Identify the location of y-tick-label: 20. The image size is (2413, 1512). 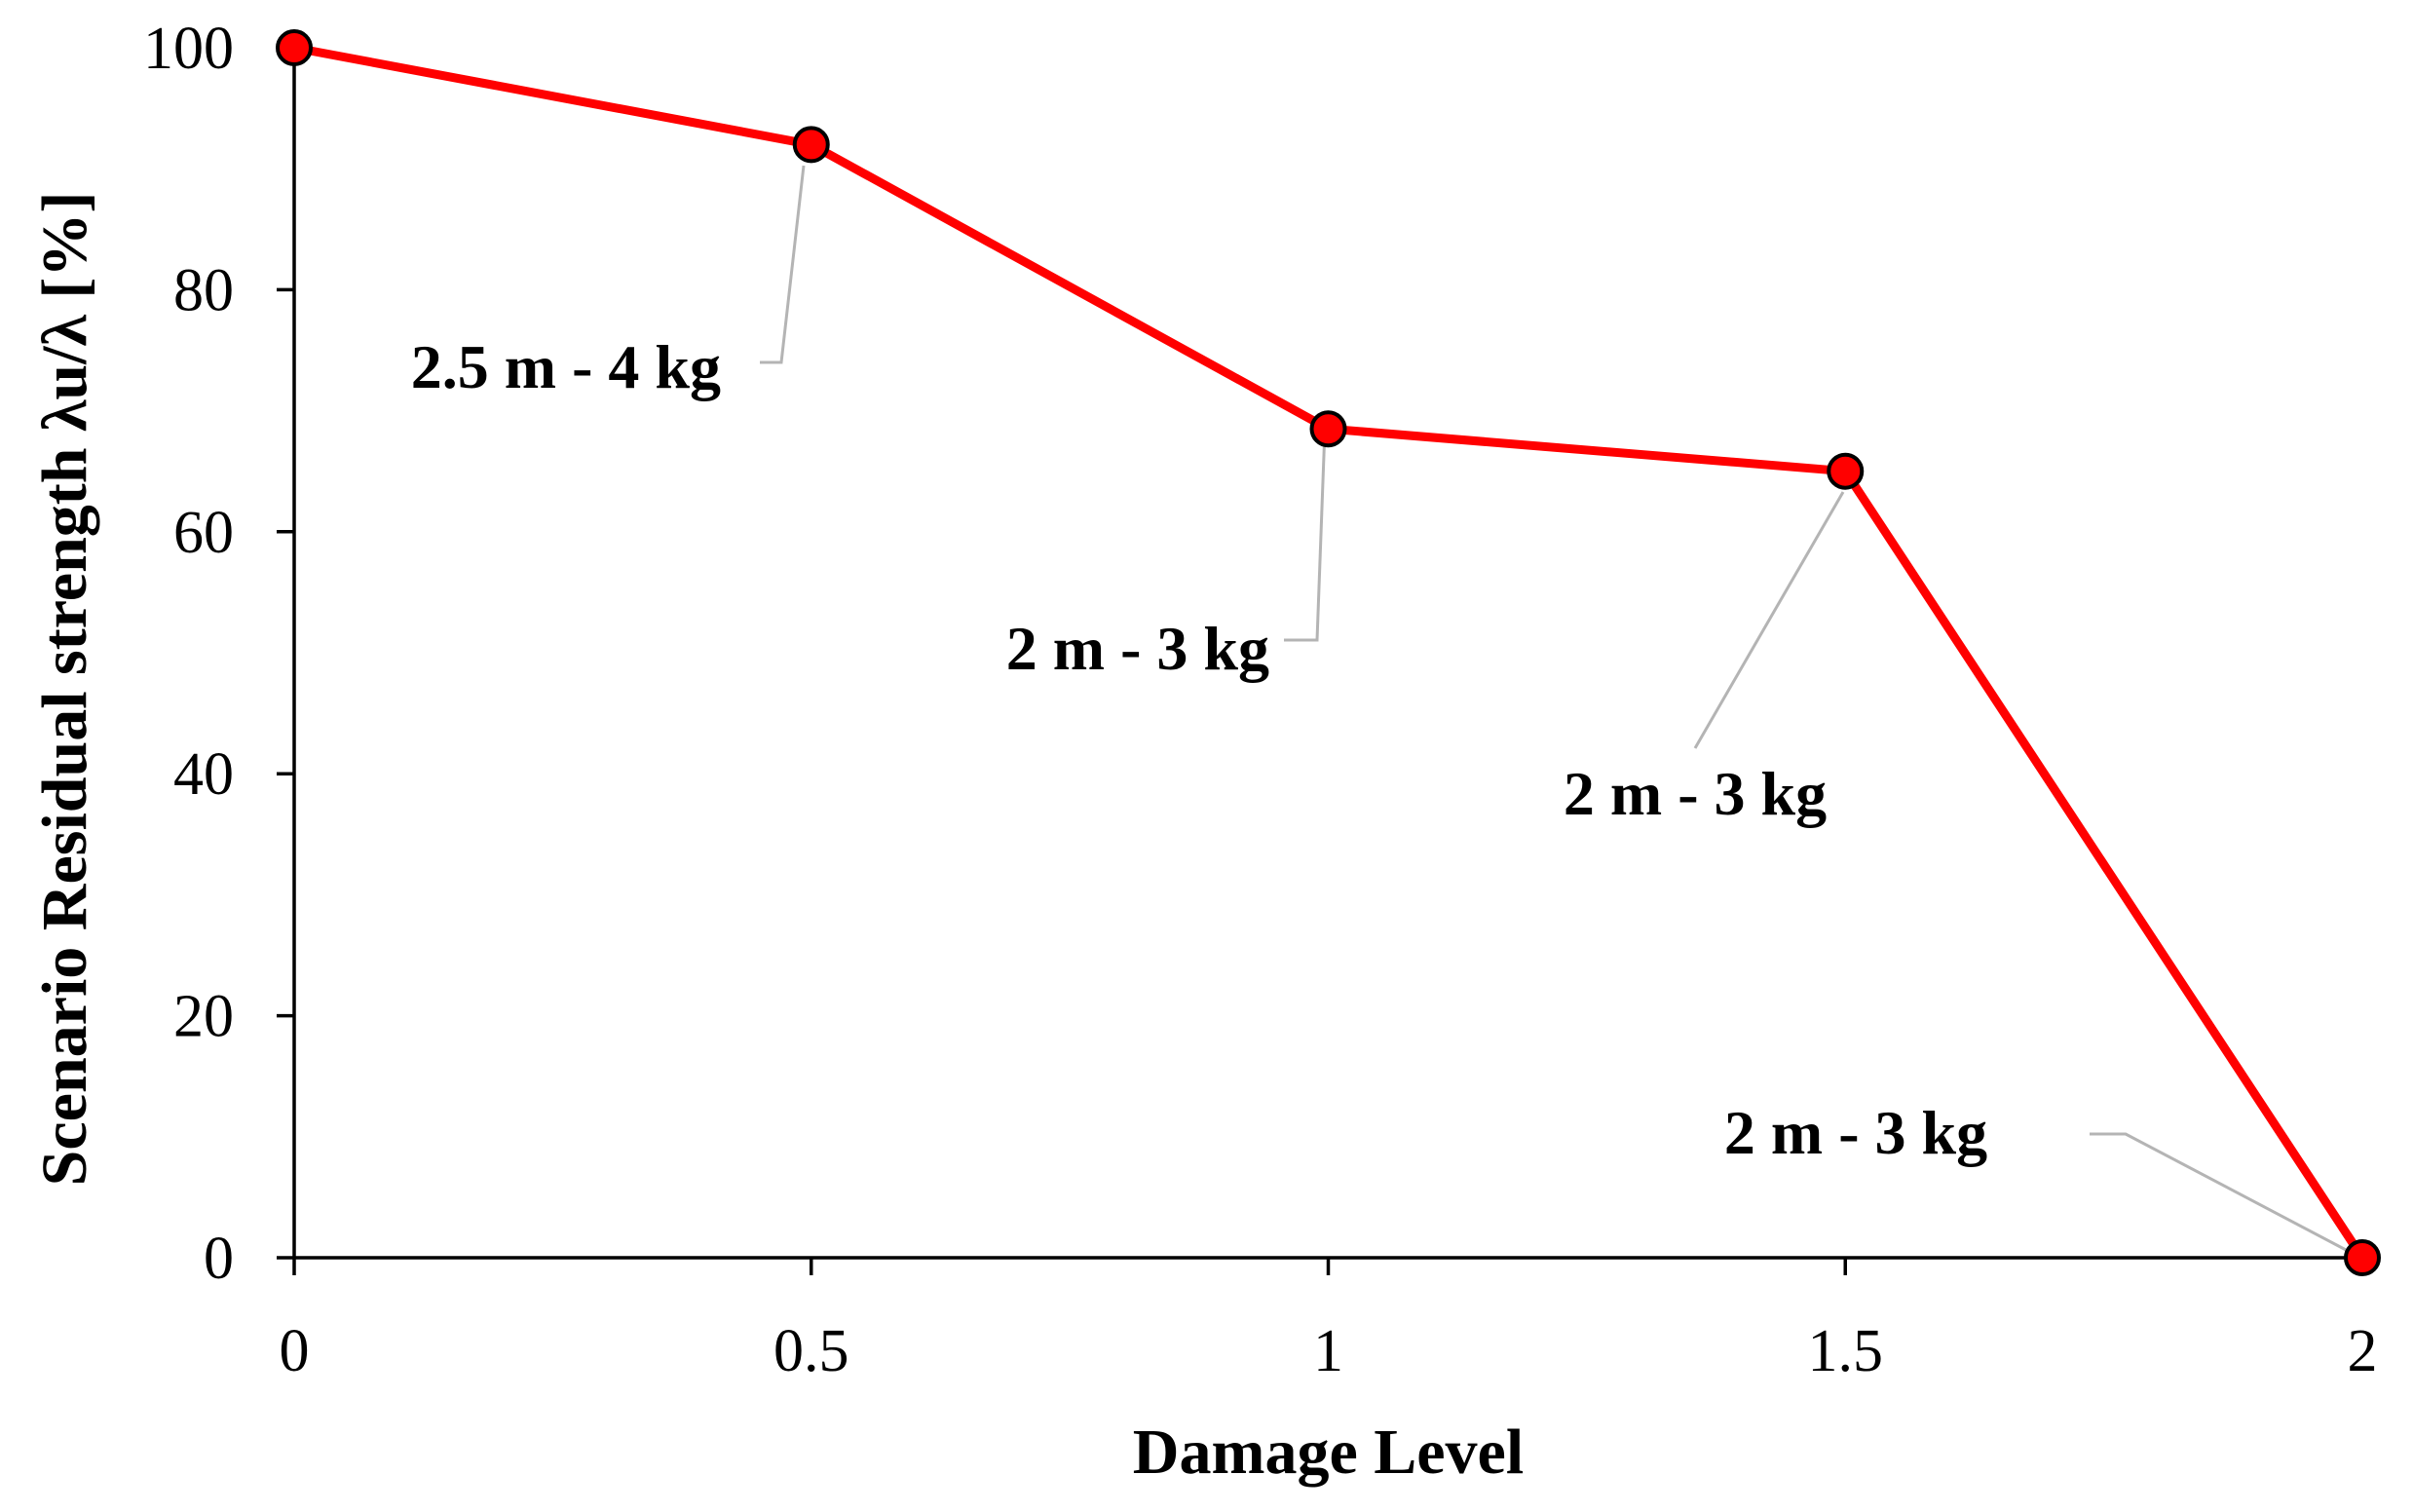
(204, 1017).